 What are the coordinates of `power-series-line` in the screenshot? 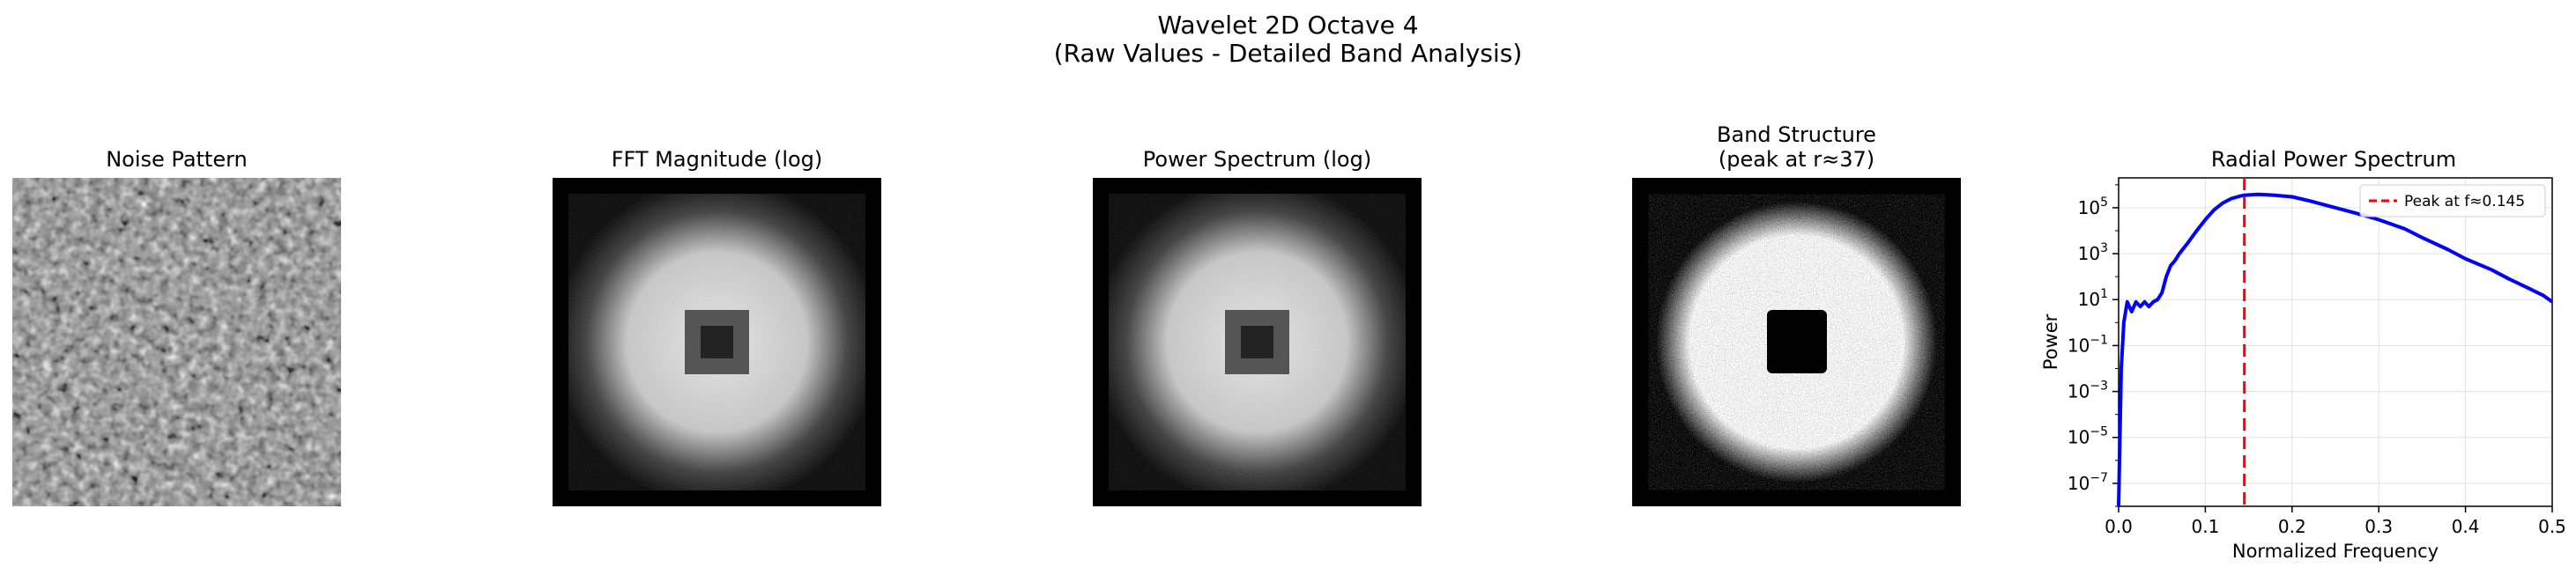 It's located at (2335, 349).